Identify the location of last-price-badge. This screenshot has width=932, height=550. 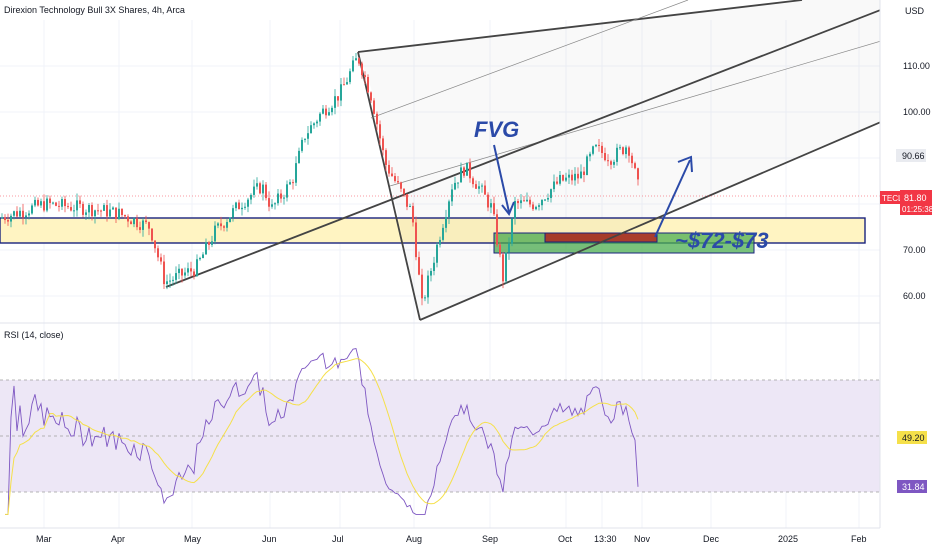
(916, 202).